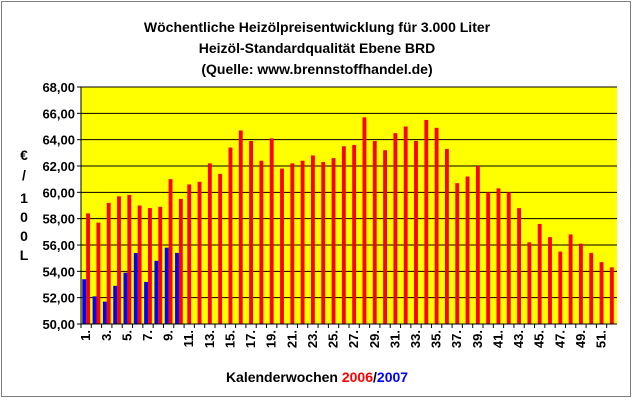 This screenshot has width=634, height=400. I want to click on x-tick-label: 41., so click(497, 339).